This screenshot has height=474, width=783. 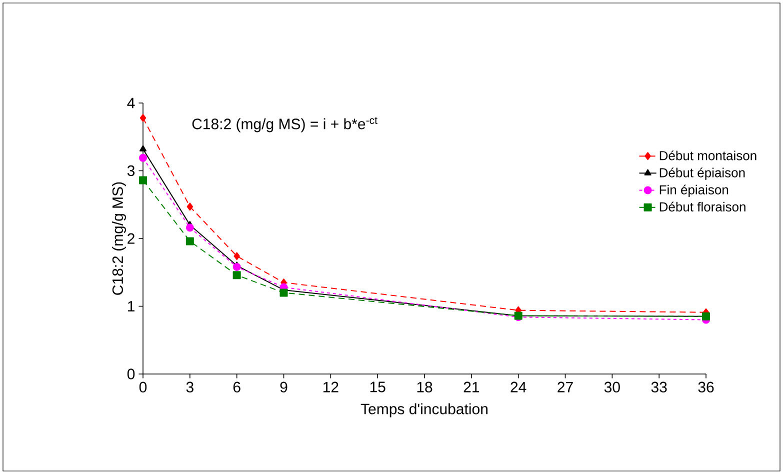 What do you see at coordinates (702, 174) in the screenshot?
I see `legend-label: Début épiaison` at bounding box center [702, 174].